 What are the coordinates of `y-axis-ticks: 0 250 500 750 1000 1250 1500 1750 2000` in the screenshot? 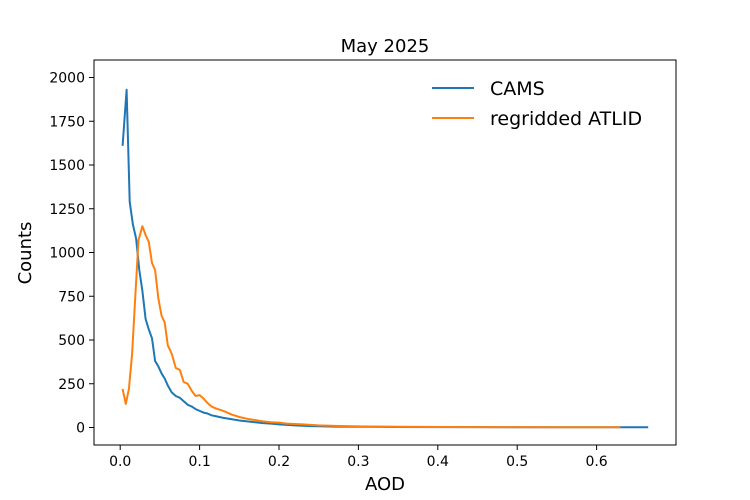 It's located at (71, 254).